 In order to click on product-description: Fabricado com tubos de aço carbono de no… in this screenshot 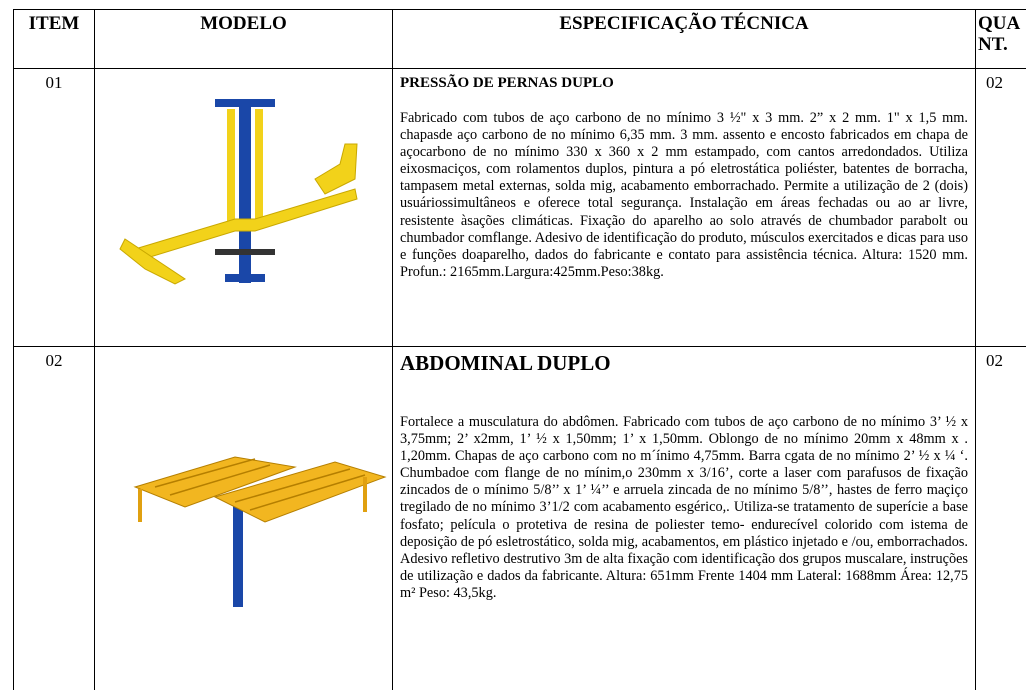, I will do `click(684, 195)`.